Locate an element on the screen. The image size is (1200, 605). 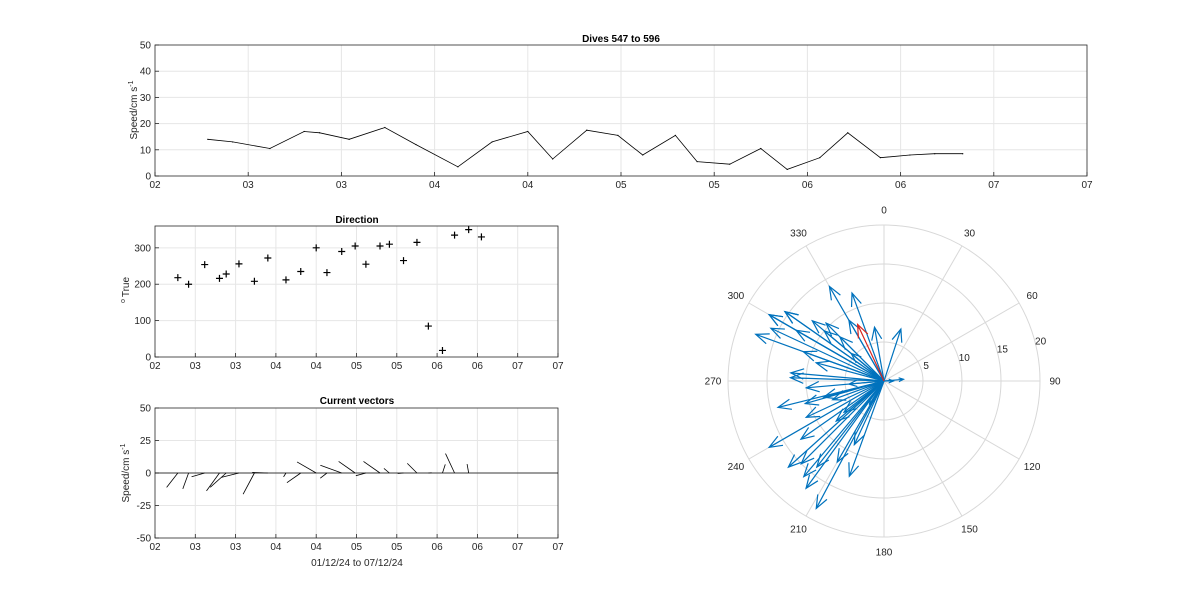
polar-theta-label: 90 is located at coordinates (1055, 382).